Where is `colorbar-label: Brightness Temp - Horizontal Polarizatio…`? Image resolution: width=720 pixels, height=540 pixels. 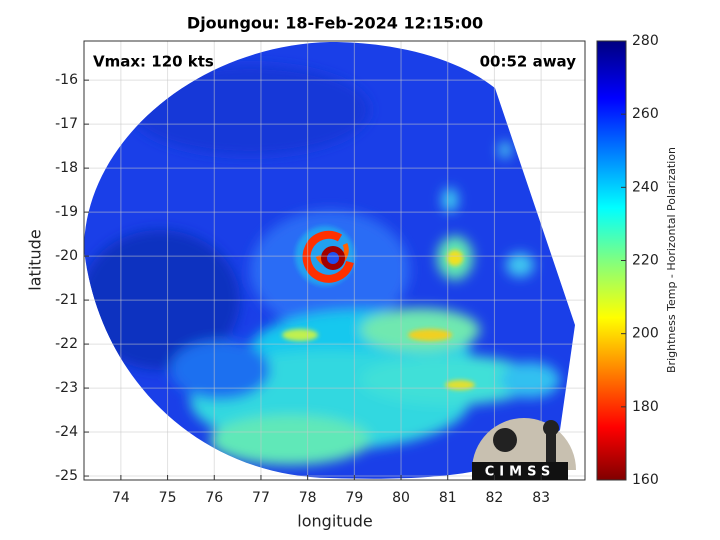
colorbar-label: Brightness Temp - Horizontal Polarizatio… is located at coordinates (671, 260).